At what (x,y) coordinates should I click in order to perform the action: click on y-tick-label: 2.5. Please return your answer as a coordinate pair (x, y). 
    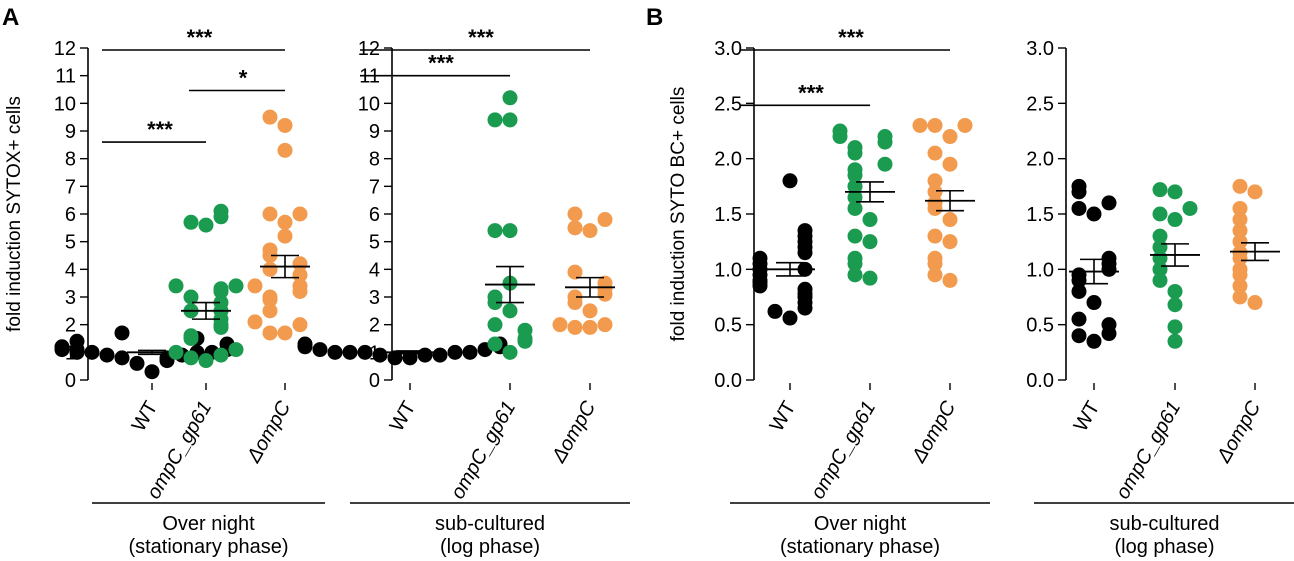
    Looking at the image, I should click on (728, 104).